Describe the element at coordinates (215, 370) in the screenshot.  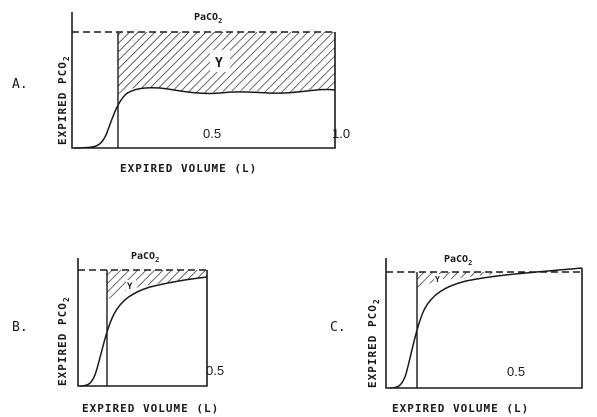
I see `panel-b-tick-0-5: 0.5` at that location.